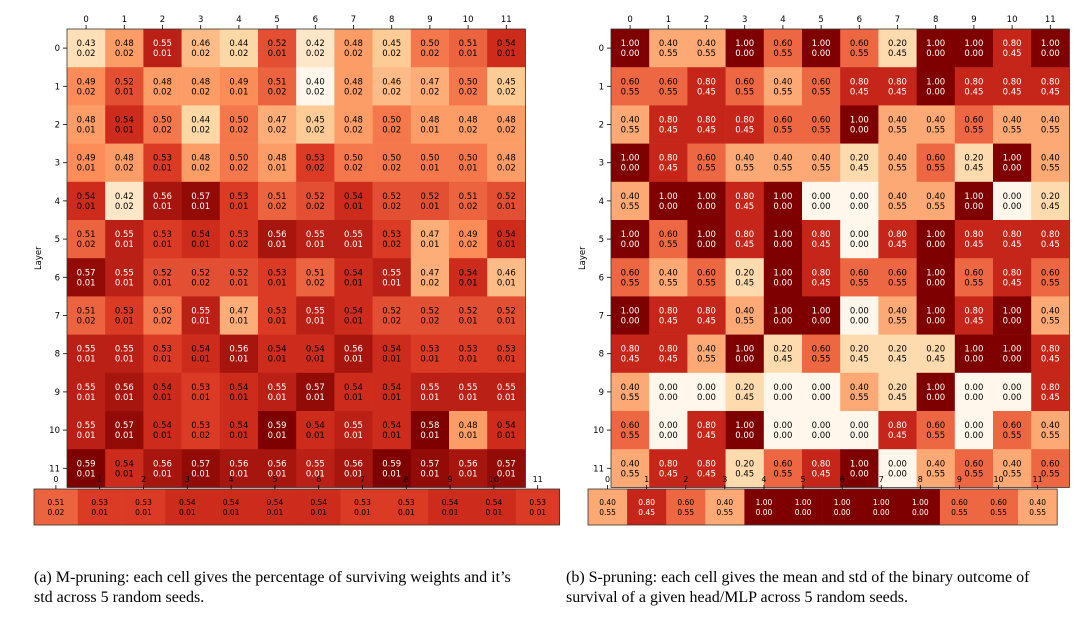  I want to click on y-tick-label: 10, so click(54, 431).